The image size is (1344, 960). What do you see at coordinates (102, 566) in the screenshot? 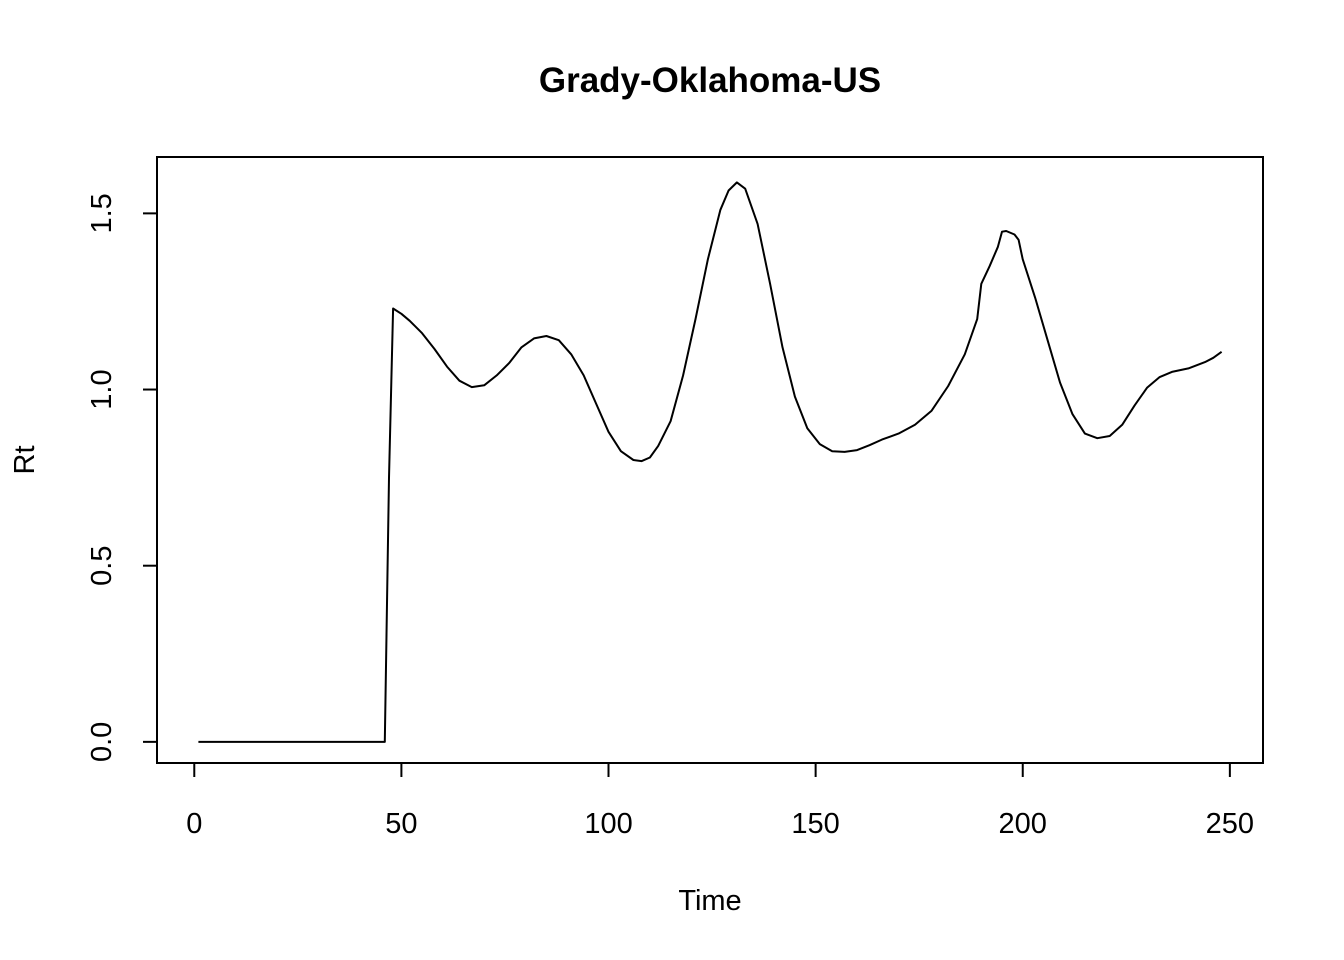
I see `y-tick-label: 0.5` at bounding box center [102, 566].